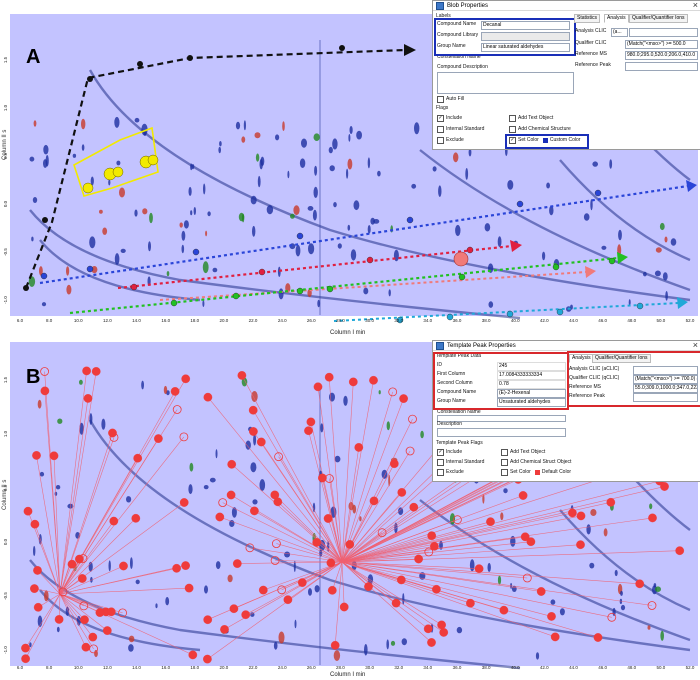 Image resolution: width=700 pixels, height=680 pixels. Describe the element at coordinates (440, 99) in the screenshot. I see `auto-fill-checkbox` at that location.